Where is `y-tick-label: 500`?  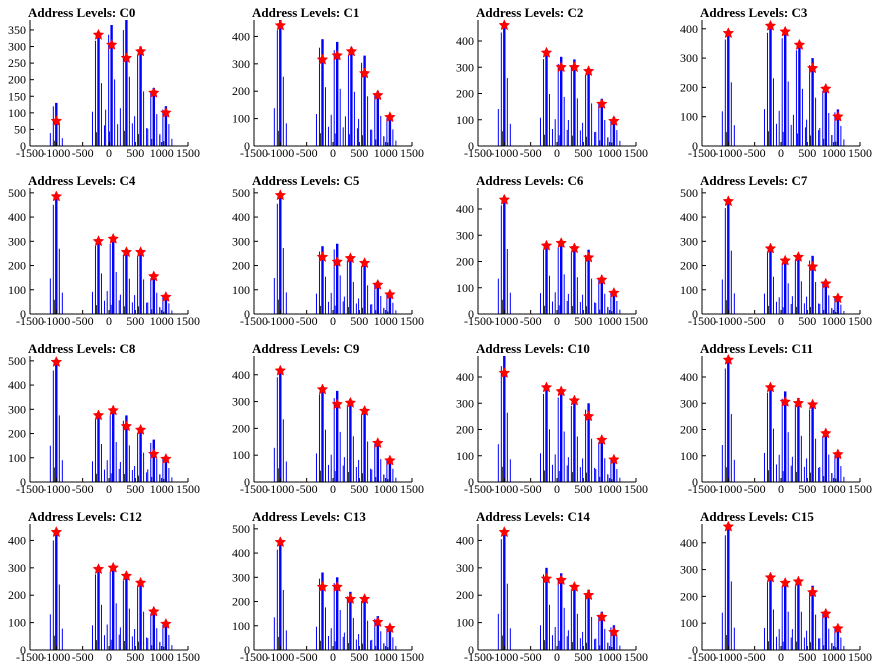
y-tick-label: 500 is located at coordinates (241, 193).